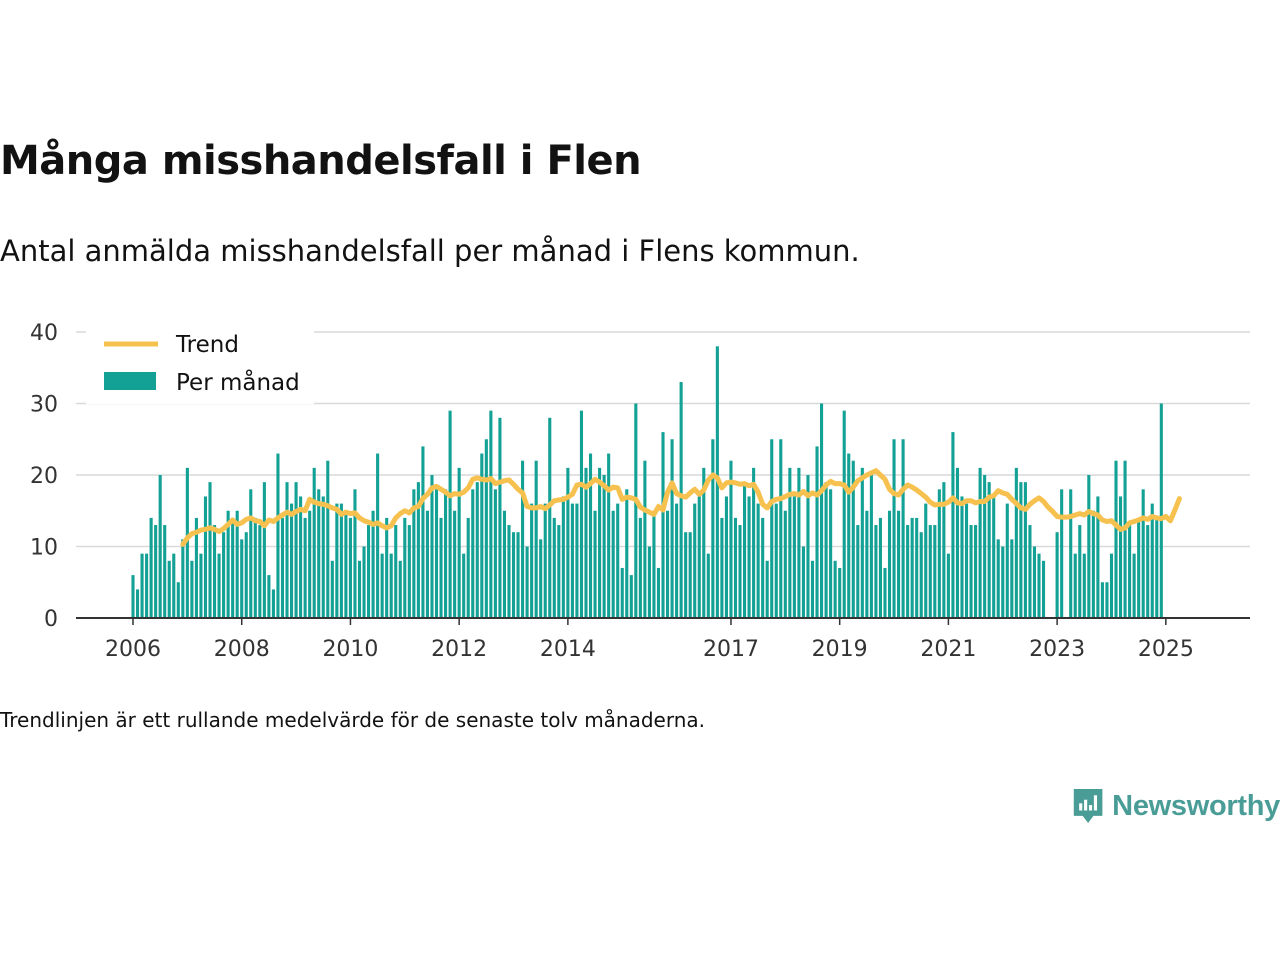  I want to click on brand-logo: Newsworthy, so click(1176, 806).